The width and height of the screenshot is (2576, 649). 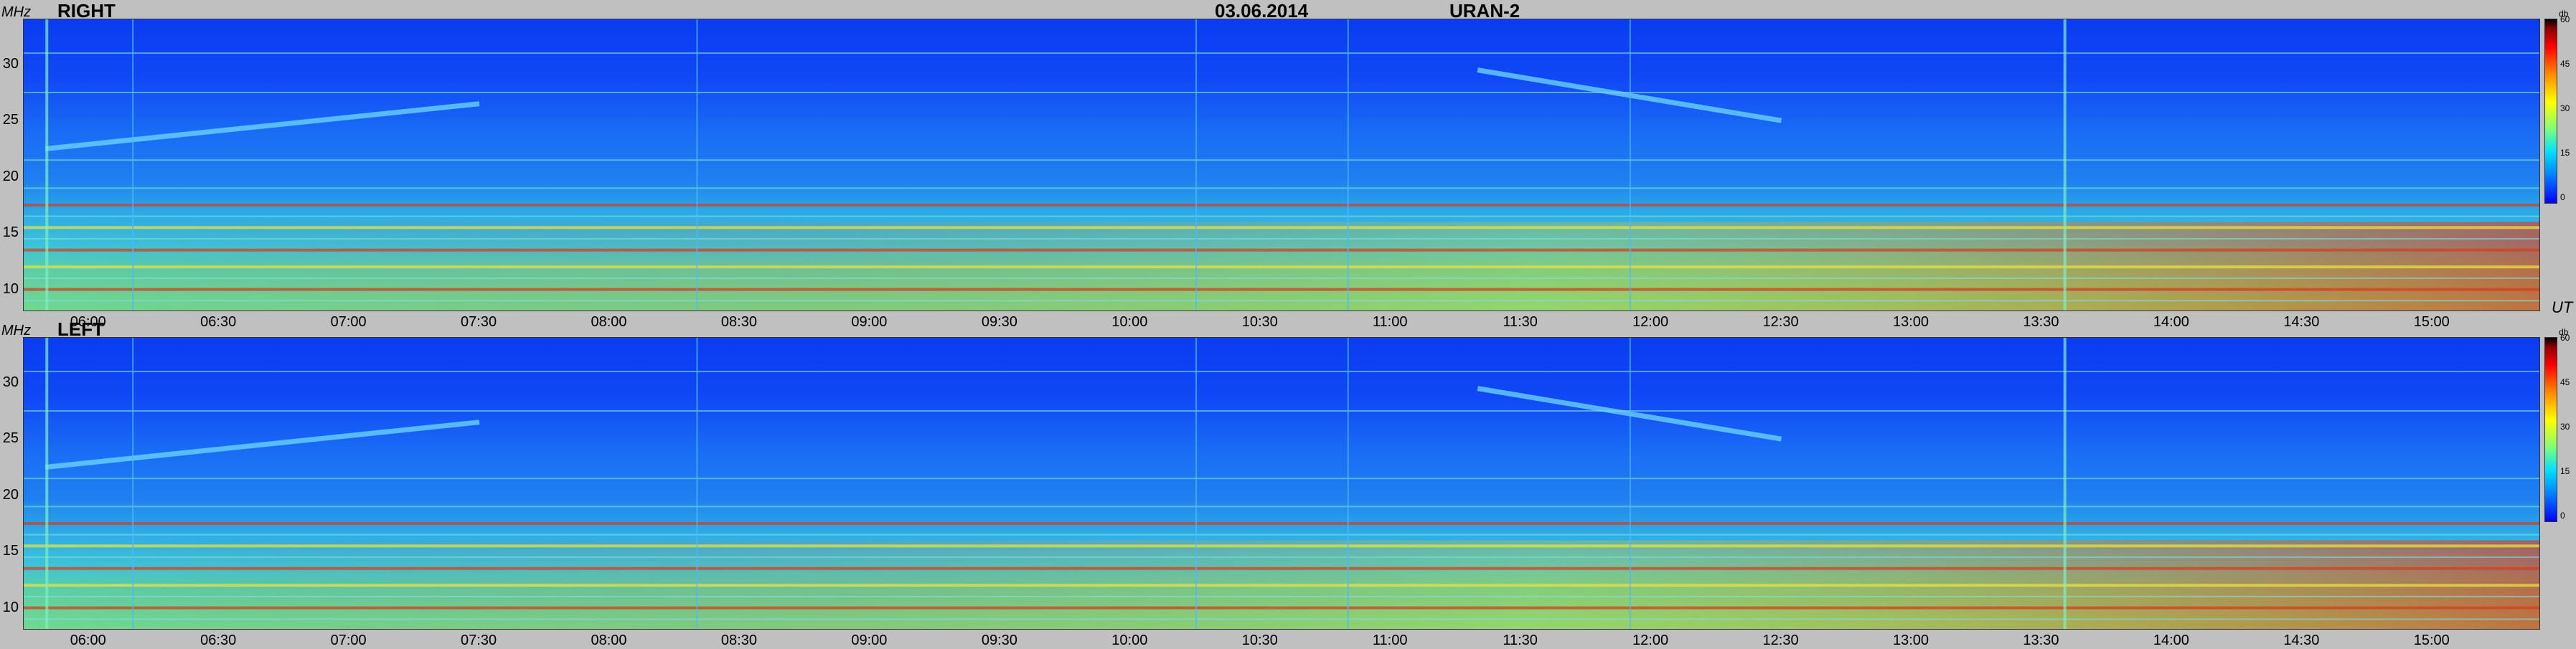 I want to click on colorbar, so click(x=2550, y=111).